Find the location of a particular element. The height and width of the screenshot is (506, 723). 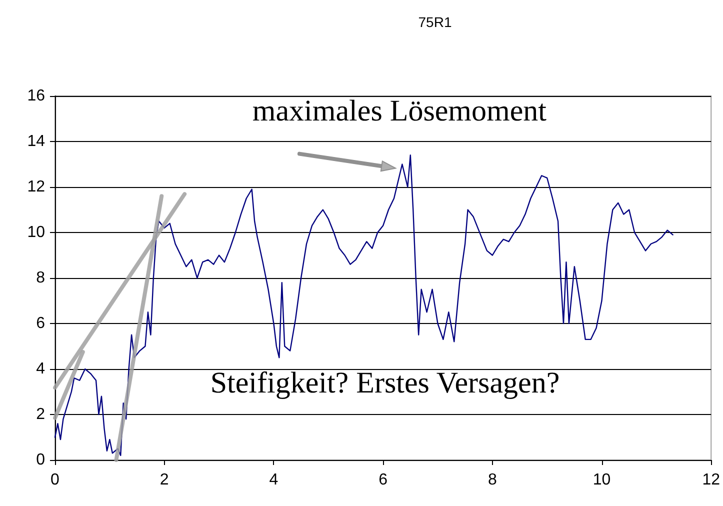

y-tick-label: 12 is located at coordinates (36, 187).